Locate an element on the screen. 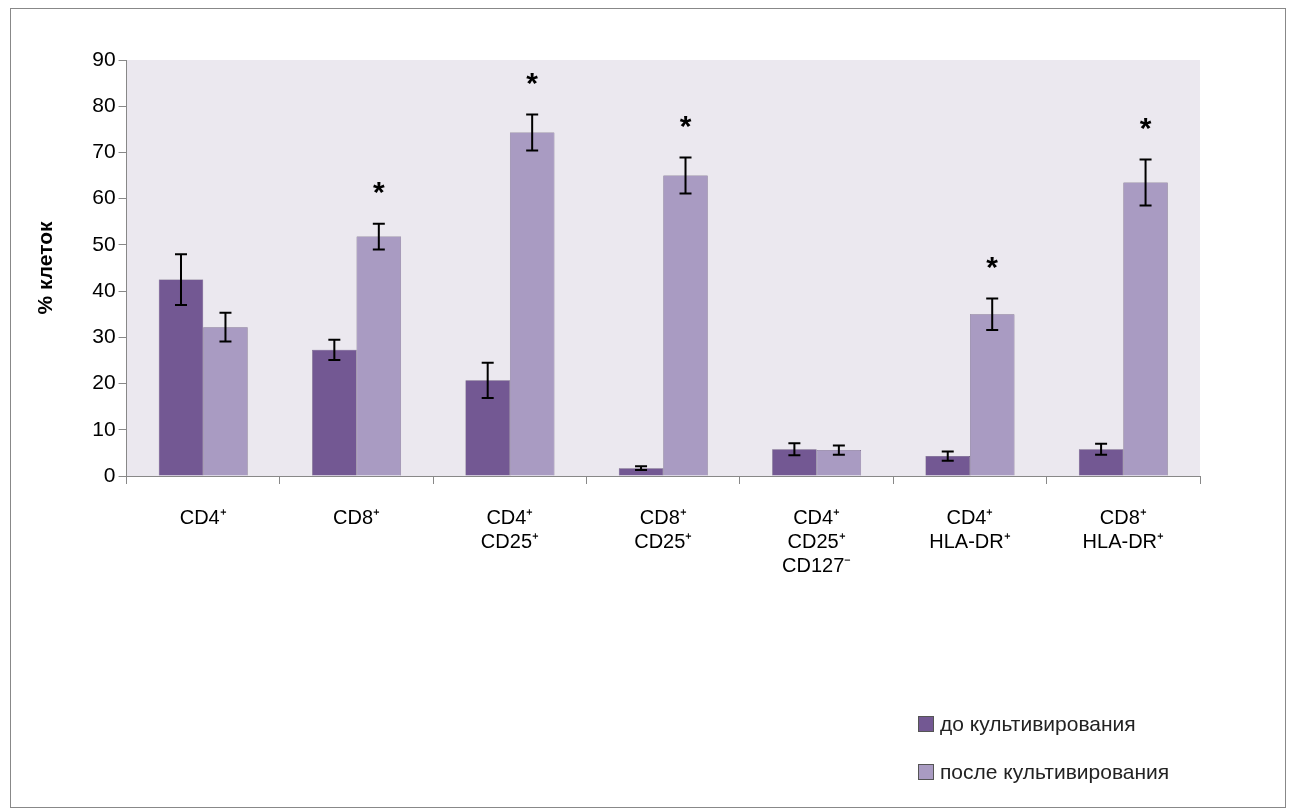 Image resolution: width=1298 pixels, height=811 pixels. x-tick-label: CD8⁺ is located at coordinates (357, 516).